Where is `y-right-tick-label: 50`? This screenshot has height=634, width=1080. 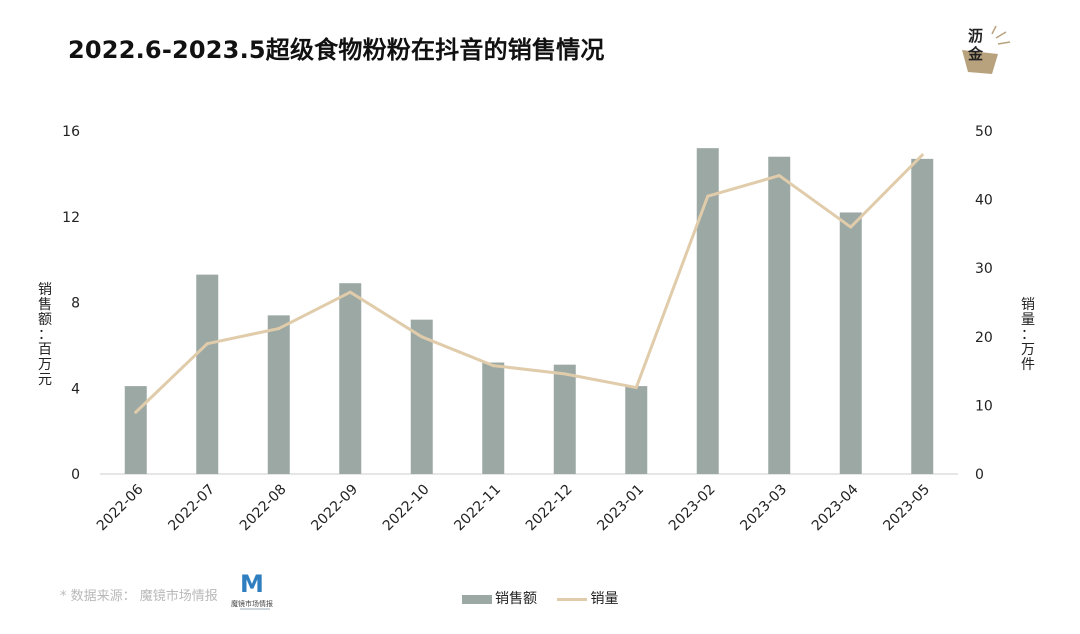 y-right-tick-label: 50 is located at coordinates (984, 132).